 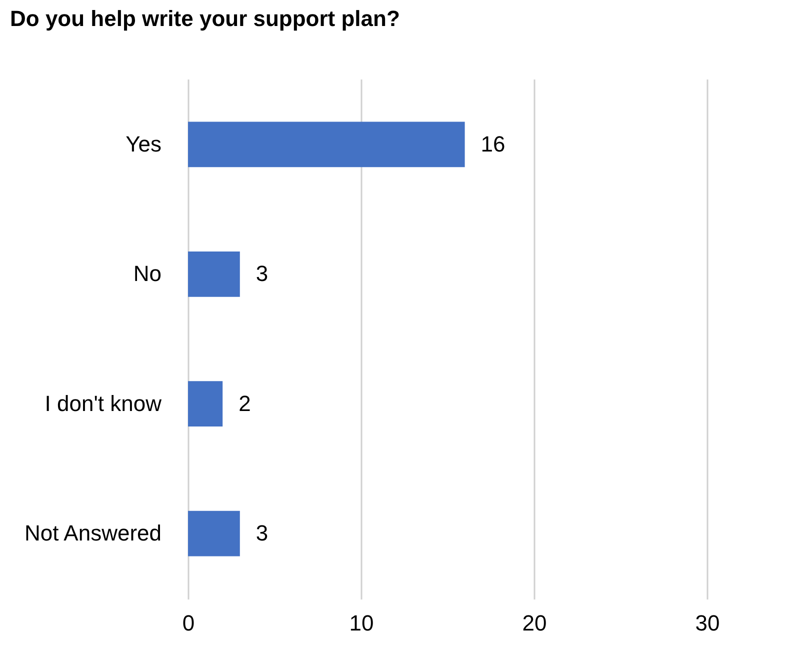 What do you see at coordinates (493, 143) in the screenshot?
I see `data-label: 16` at bounding box center [493, 143].